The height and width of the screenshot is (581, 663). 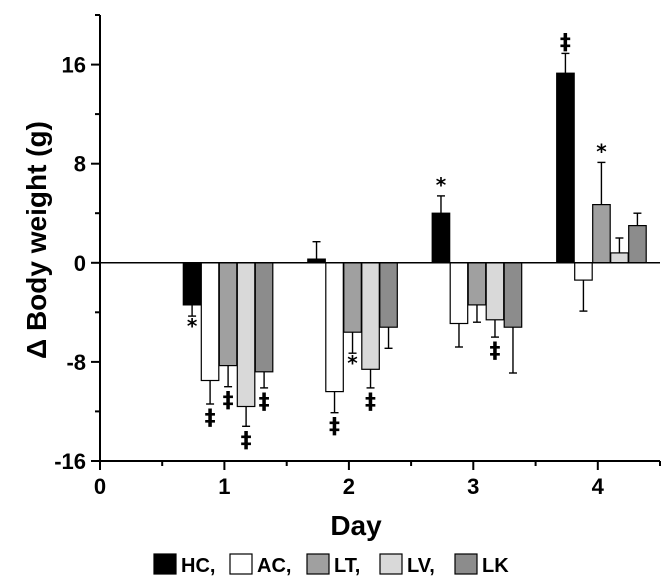 What do you see at coordinates (80, 263) in the screenshot?
I see `y-tick-label-0: 0` at bounding box center [80, 263].